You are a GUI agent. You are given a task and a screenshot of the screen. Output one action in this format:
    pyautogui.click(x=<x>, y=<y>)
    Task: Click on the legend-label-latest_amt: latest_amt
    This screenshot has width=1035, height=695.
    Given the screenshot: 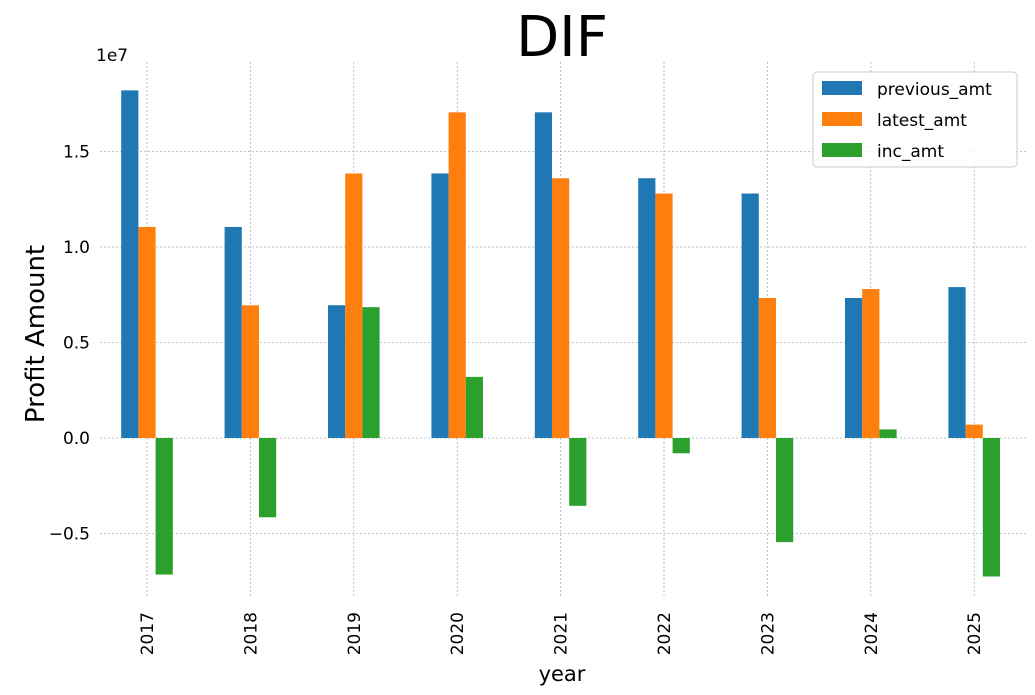 What is the action you would take?
    pyautogui.click(x=922, y=121)
    